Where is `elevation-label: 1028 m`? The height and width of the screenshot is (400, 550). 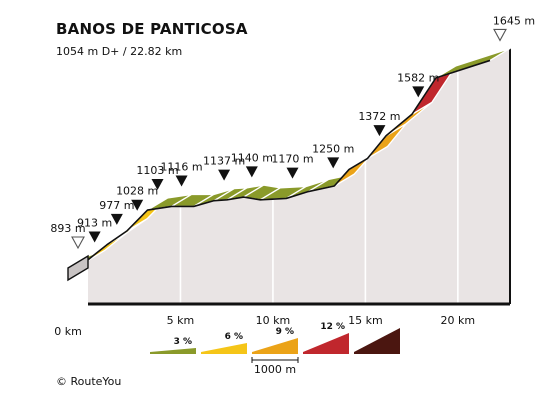 elevation-label: 1028 m is located at coordinates (137, 191).